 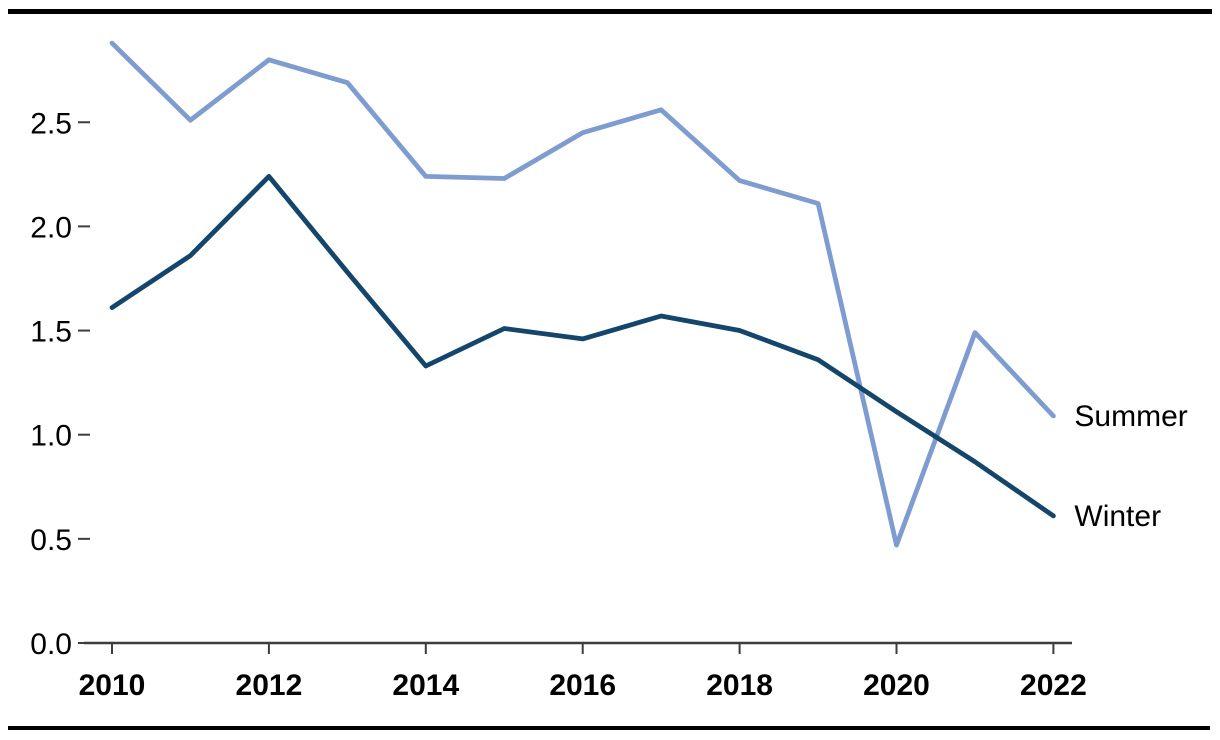 I want to click on x-tick-label: 2010, so click(x=112, y=685).